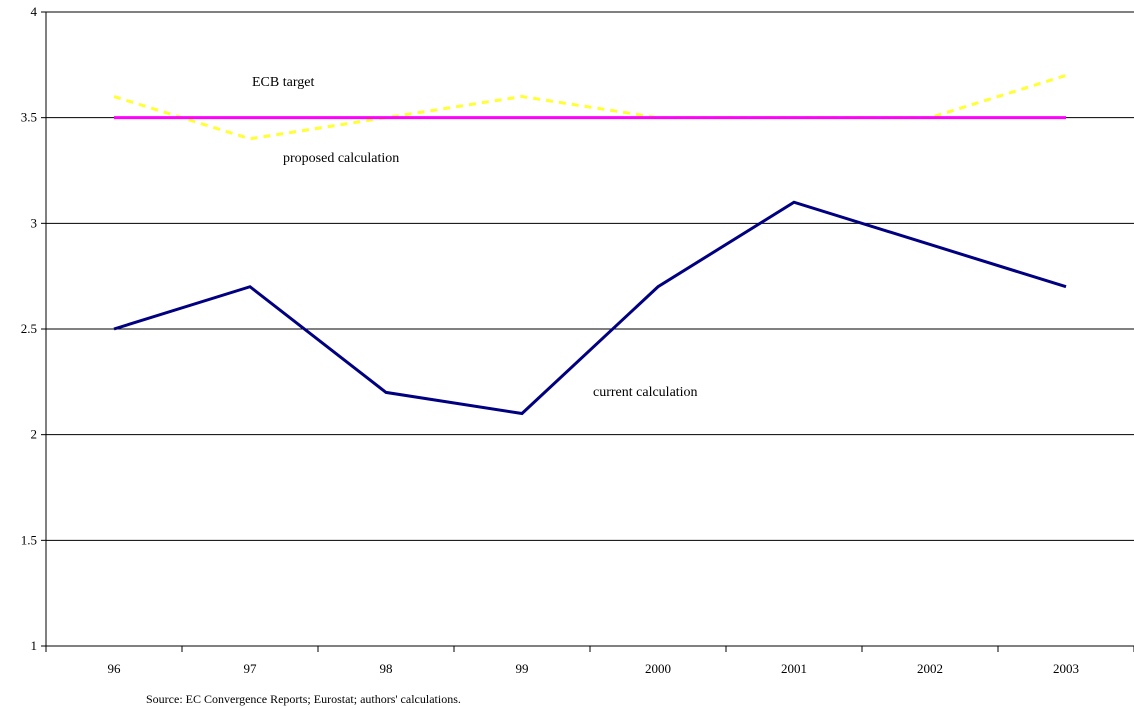 This screenshot has height=708, width=1134. Describe the element at coordinates (594, 668) in the screenshot. I see `x-tick-labels: 96 97 98 99 2000 2001 2002 2003` at that location.